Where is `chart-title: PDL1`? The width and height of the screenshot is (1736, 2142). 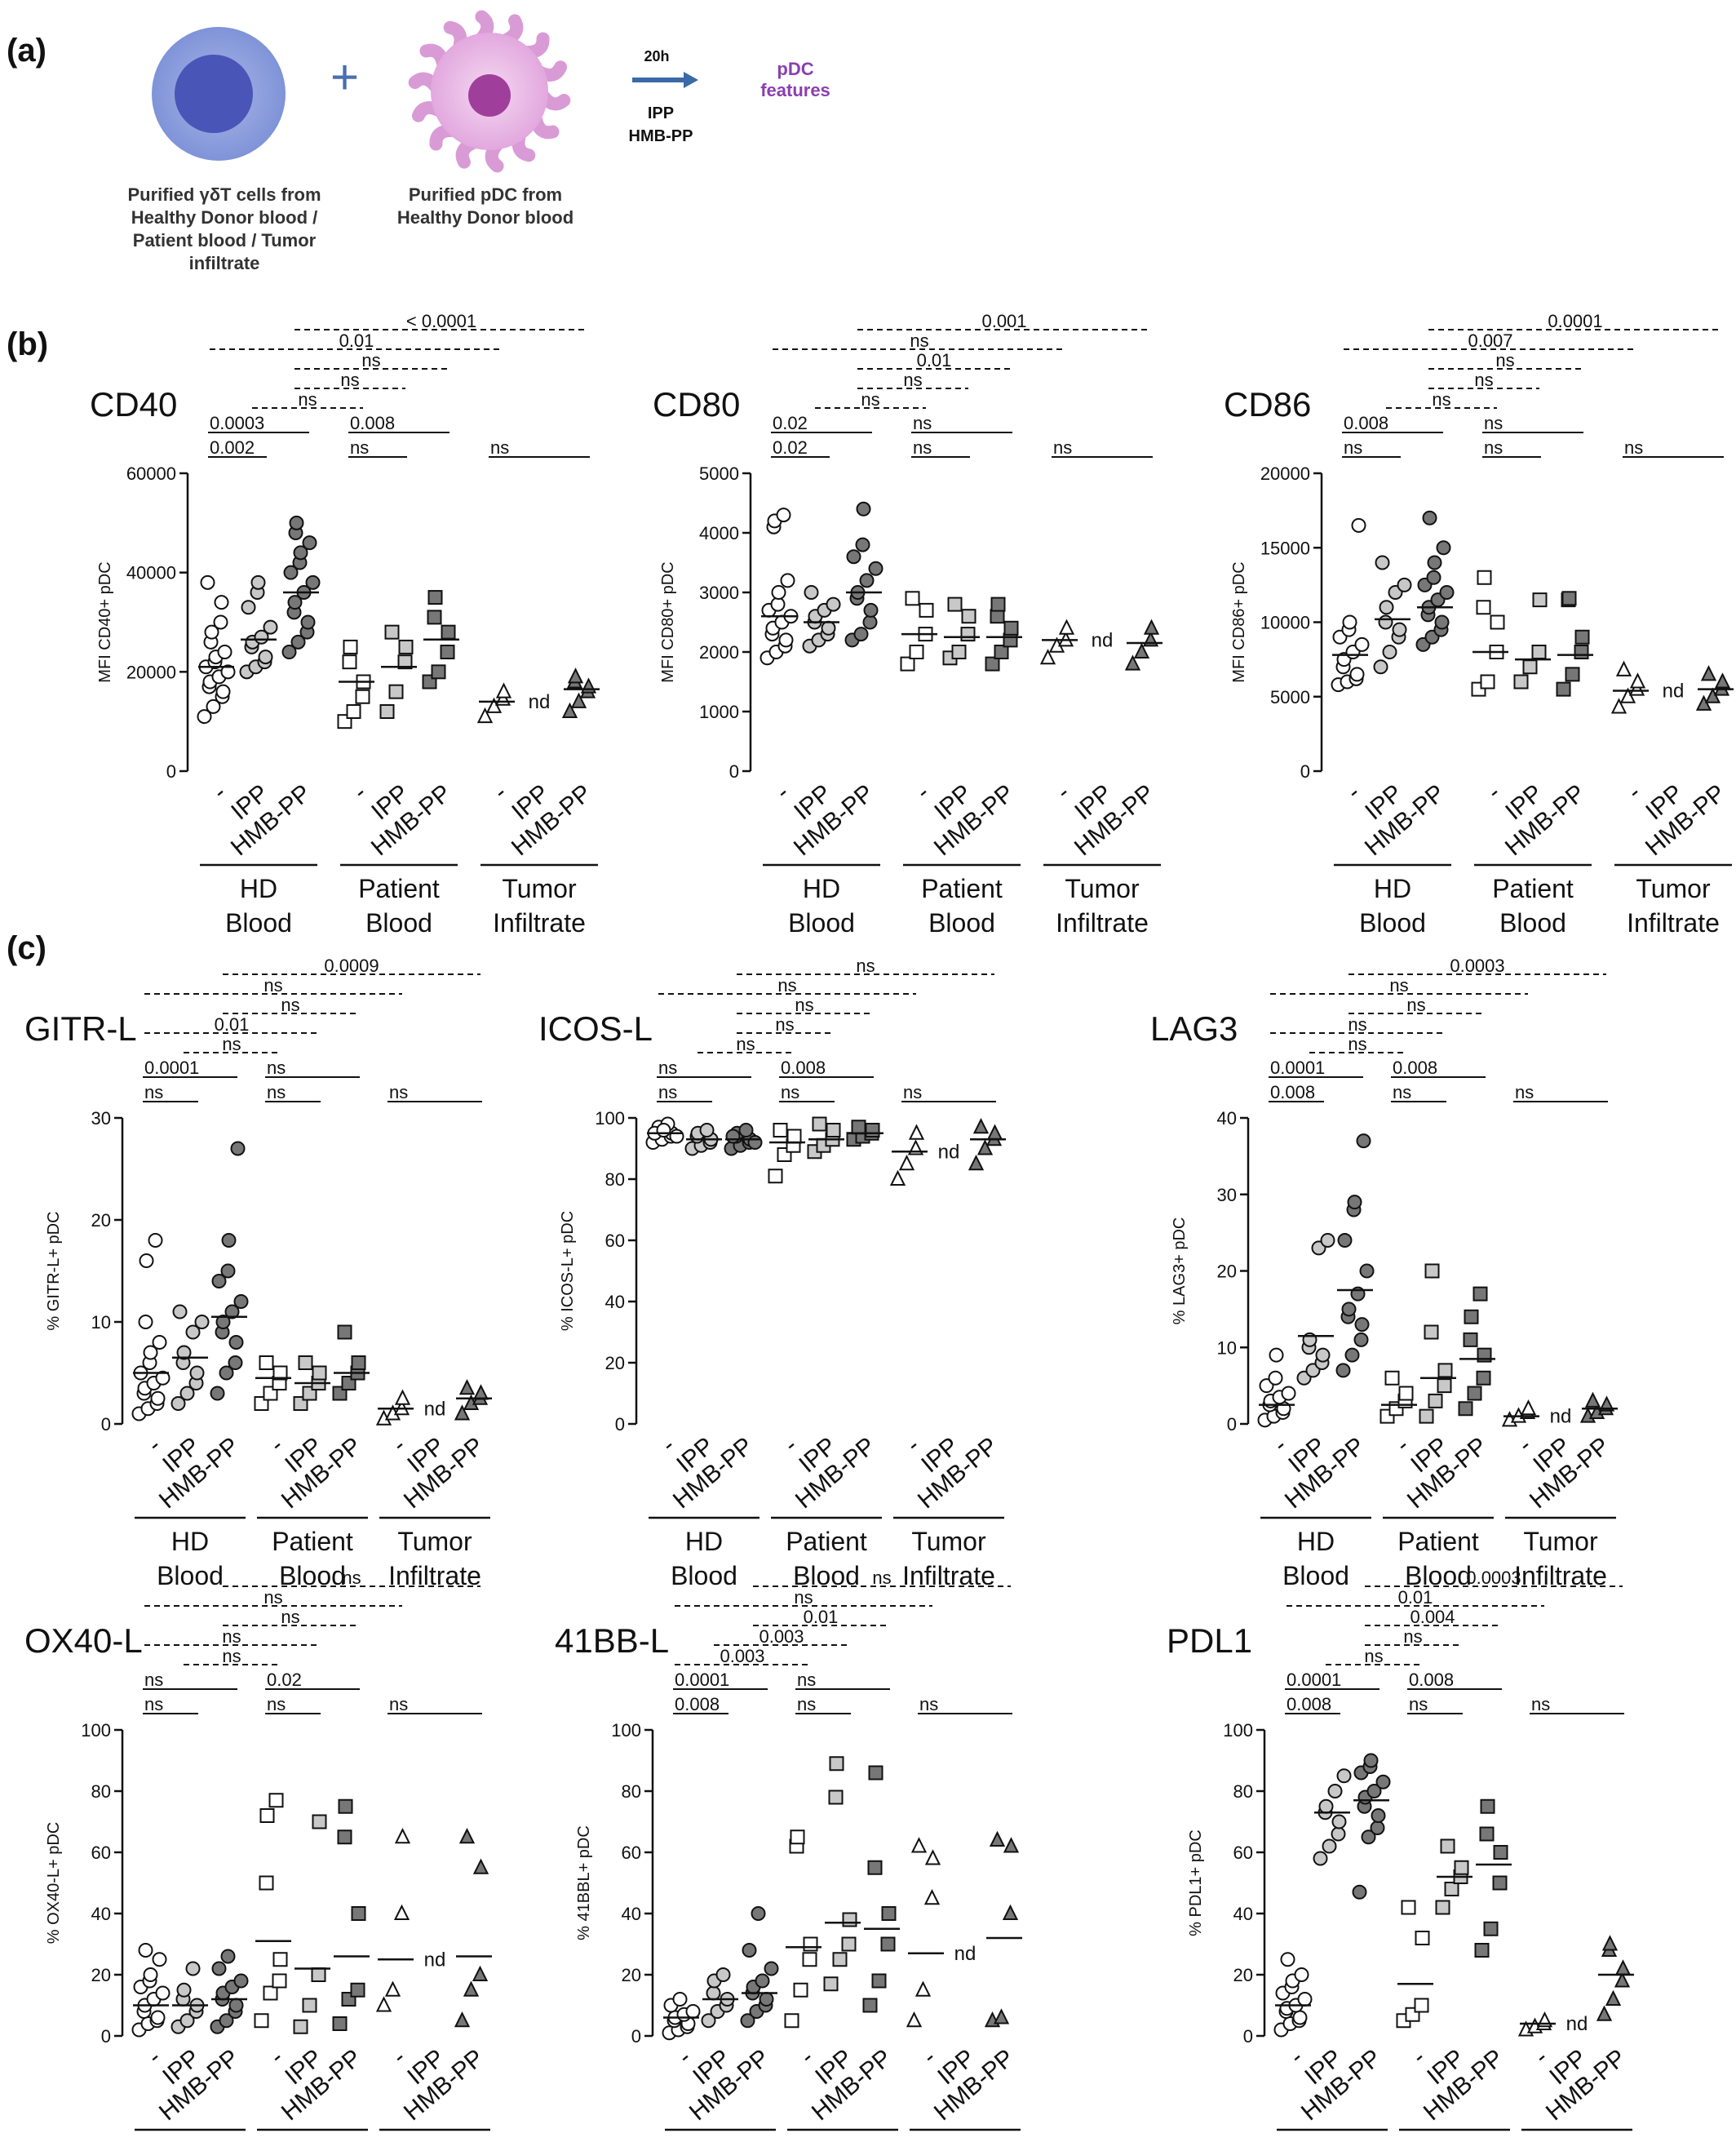 chart-title: PDL1 is located at coordinates (1209, 1640).